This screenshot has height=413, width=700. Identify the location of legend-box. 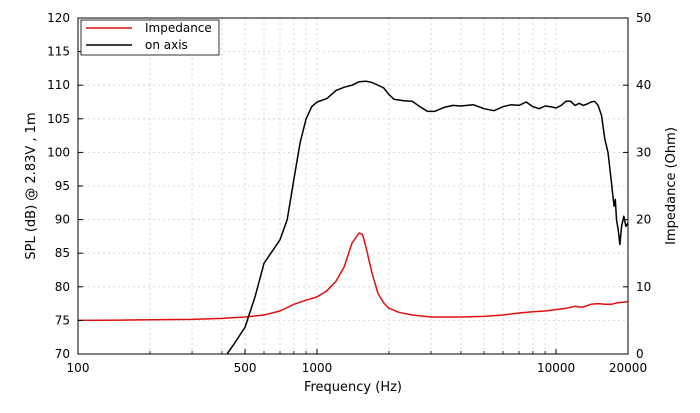
(150, 37).